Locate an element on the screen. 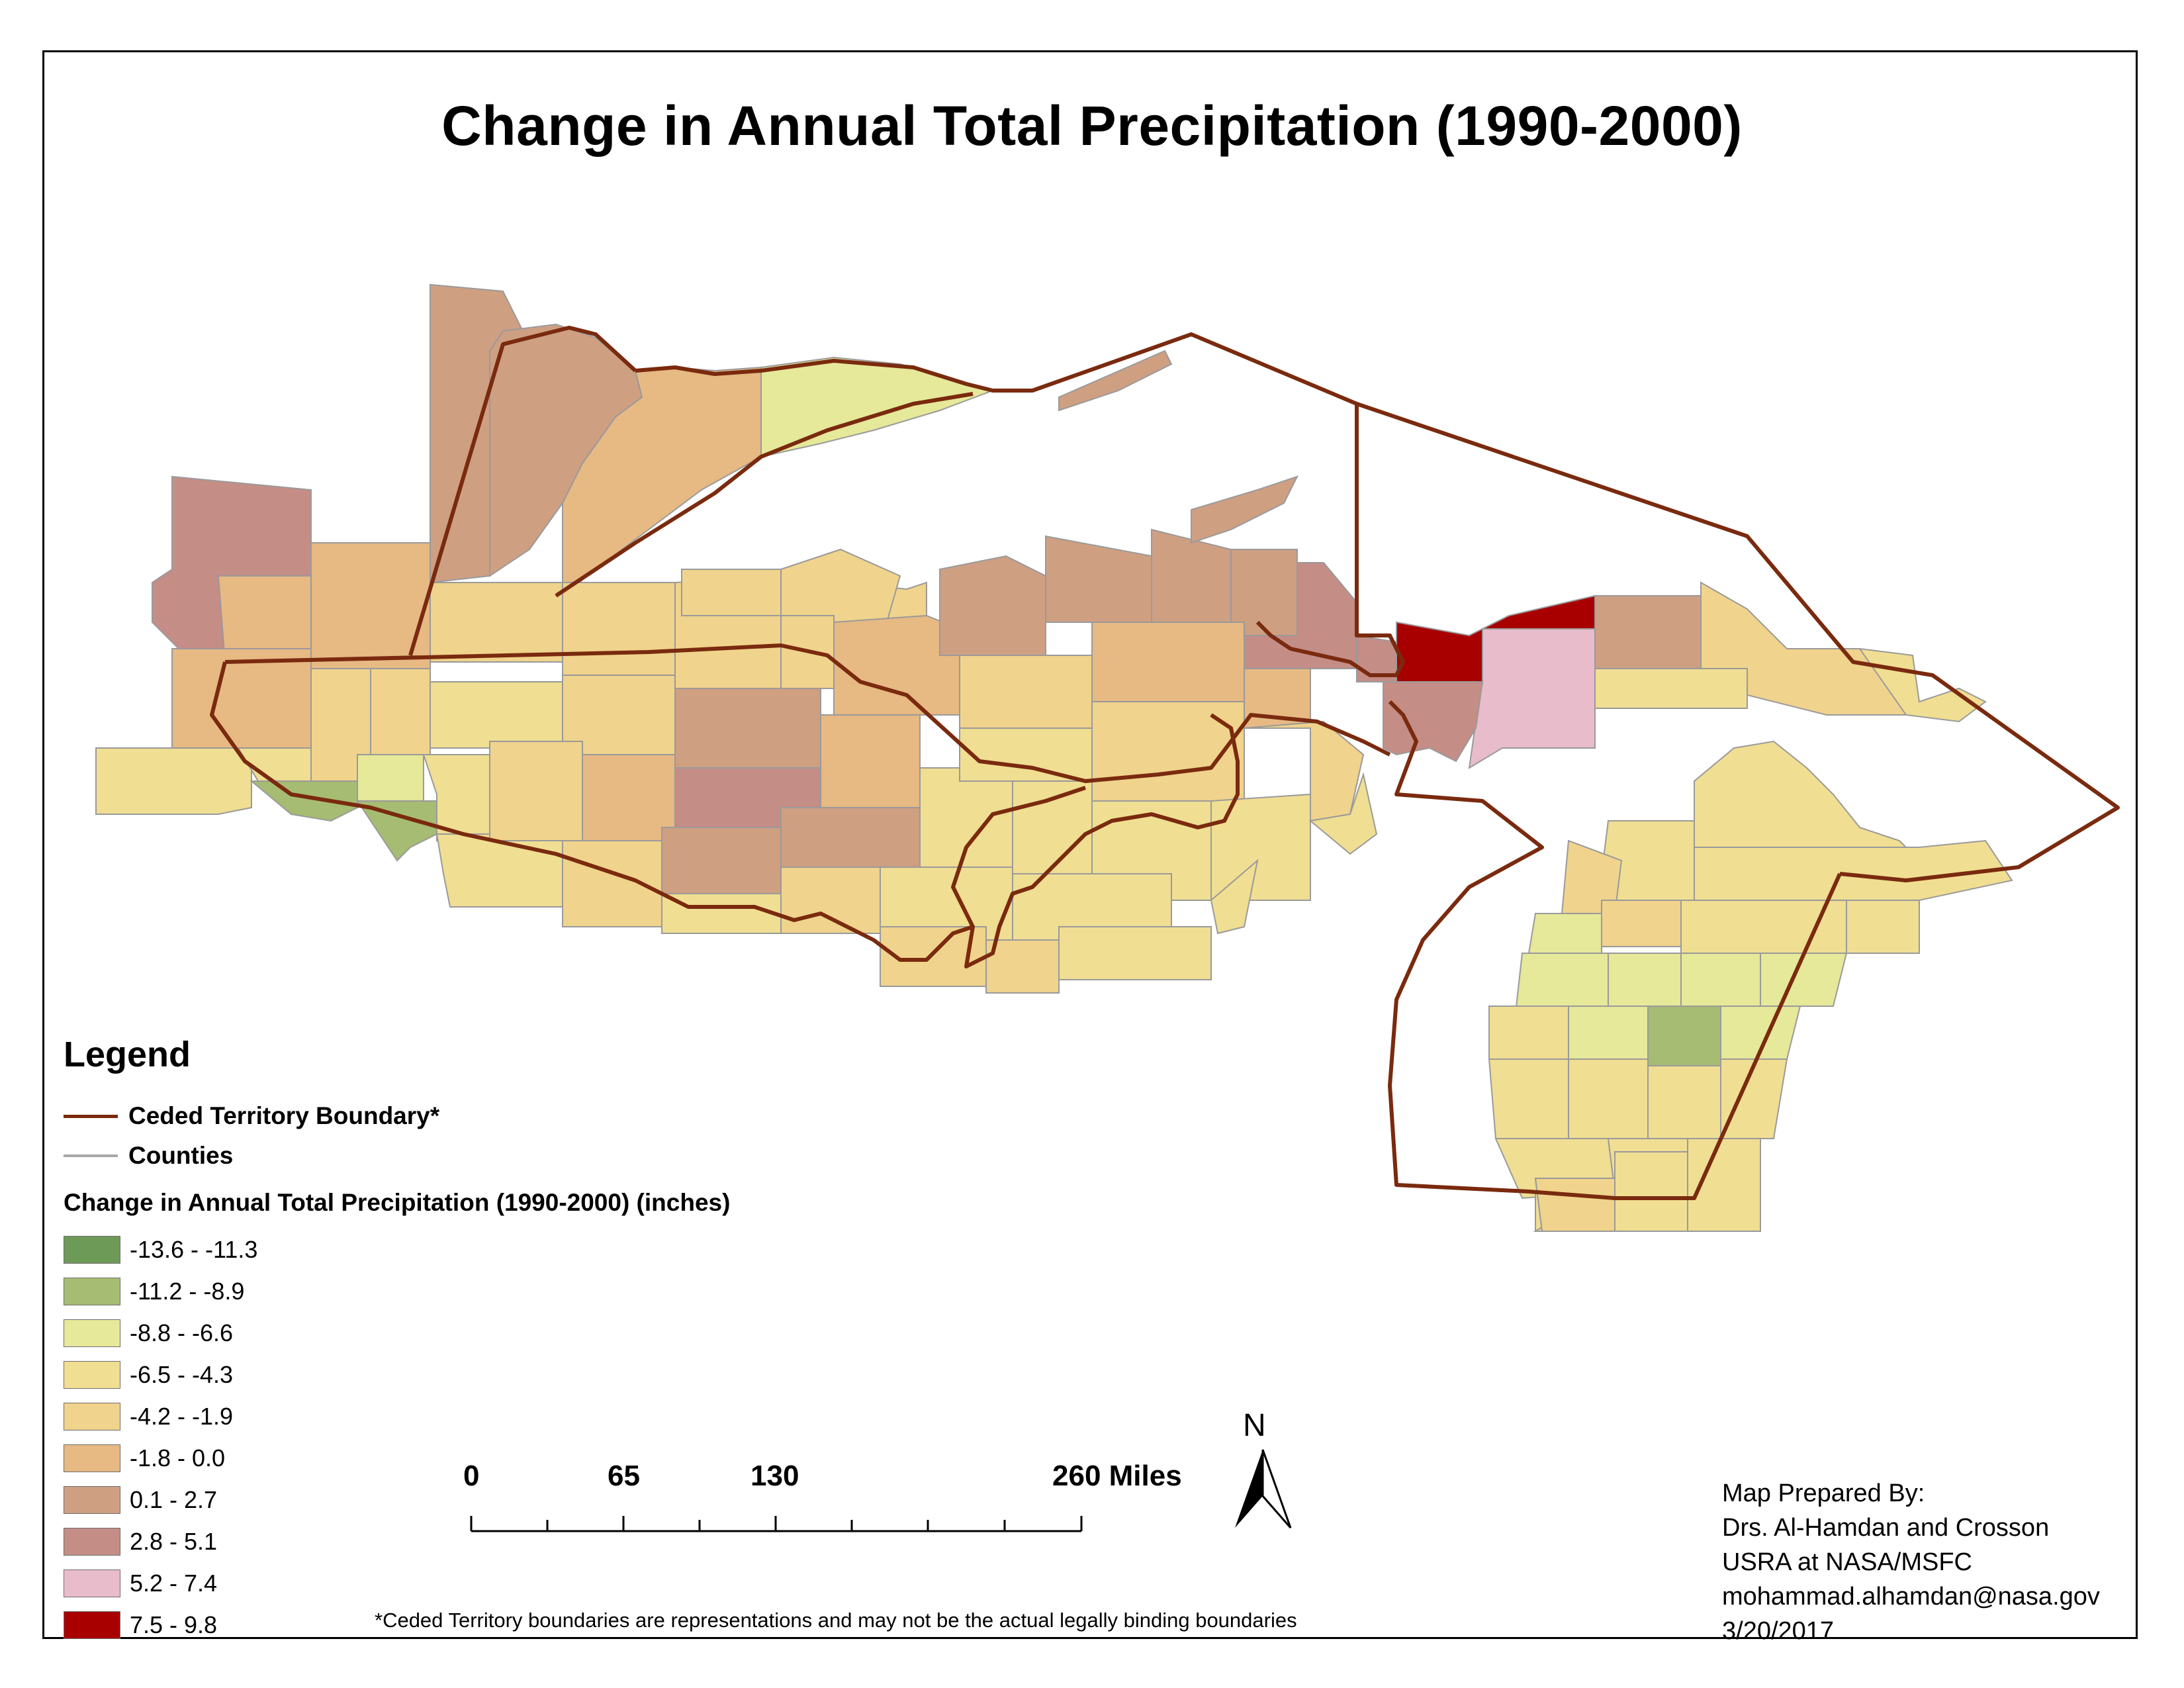 Image resolution: width=2184 pixels, height=1688 pixels. scale-label: 0 is located at coordinates (471, 1476).